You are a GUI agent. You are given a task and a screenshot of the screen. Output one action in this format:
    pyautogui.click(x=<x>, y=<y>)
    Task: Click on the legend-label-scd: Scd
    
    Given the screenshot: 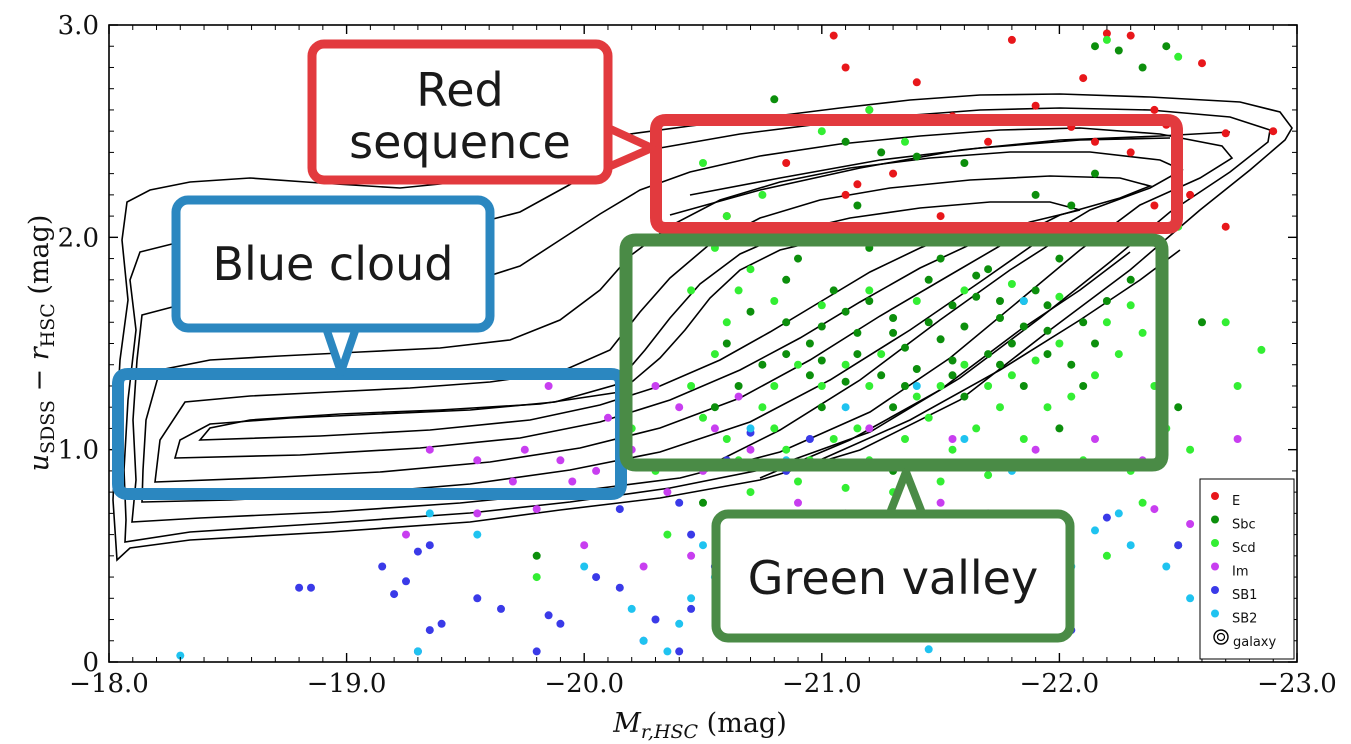 What is the action you would take?
    pyautogui.click(x=1244, y=548)
    